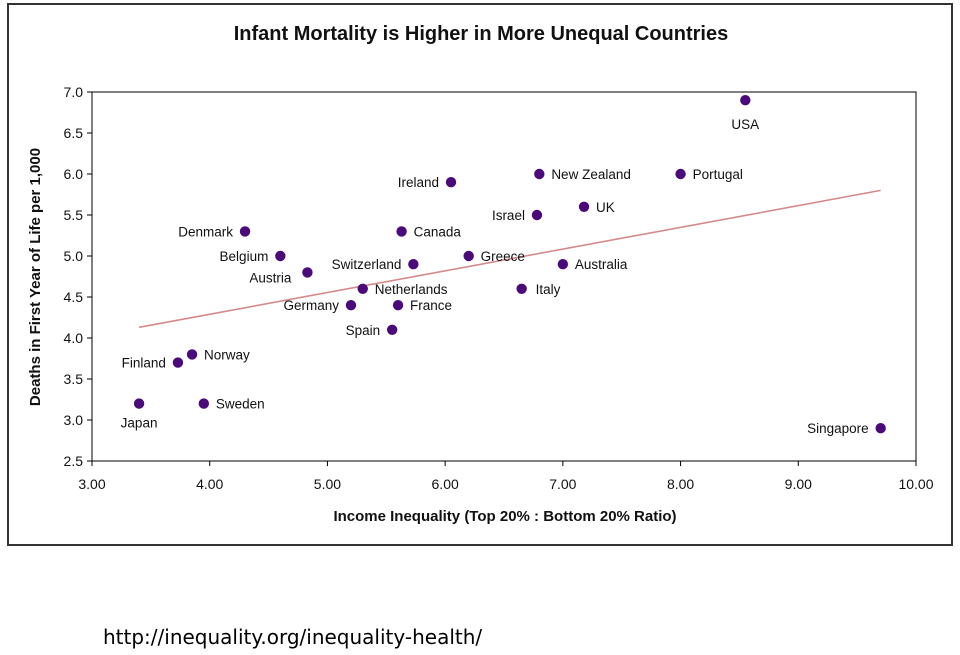  What do you see at coordinates (438, 231) in the screenshot?
I see `point-label: Canada` at bounding box center [438, 231].